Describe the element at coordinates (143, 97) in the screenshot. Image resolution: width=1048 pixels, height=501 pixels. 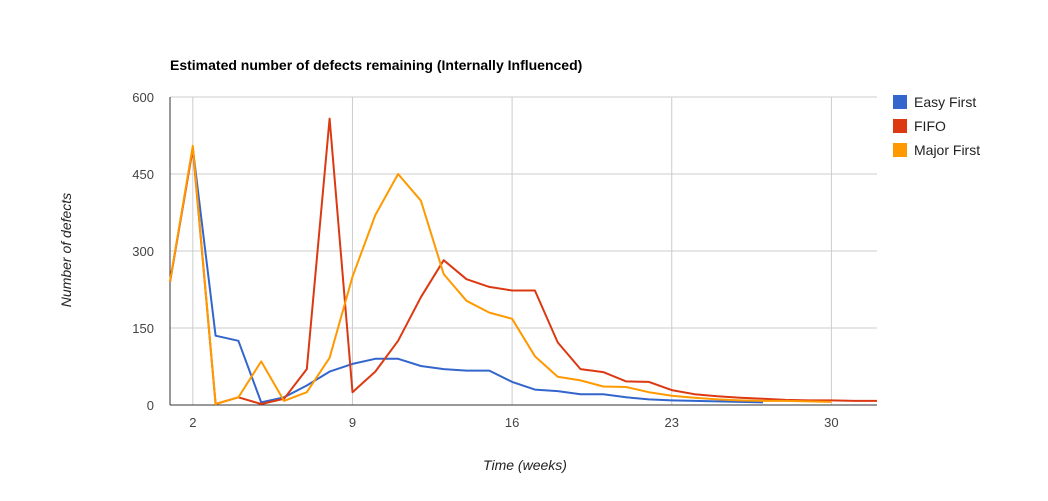
I see `y-tick-label: 600` at that location.